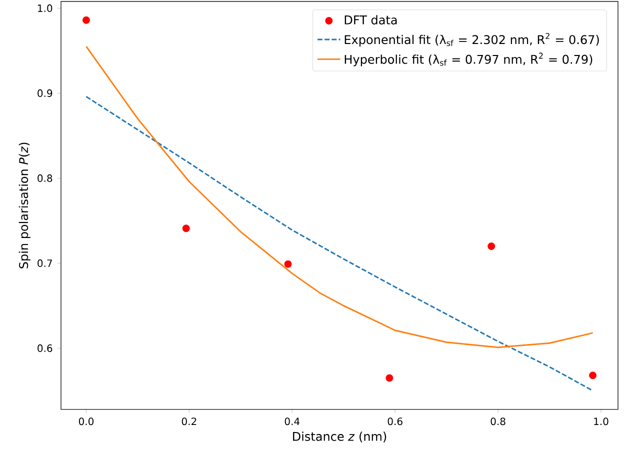 The width and height of the screenshot is (637, 455). What do you see at coordinates (468, 59) in the screenshot?
I see `legend-label: Hyperbolic fit (λ$_{sf}$ = 0.797 nm, R$^{2}$ = 0.79)` at bounding box center [468, 59].